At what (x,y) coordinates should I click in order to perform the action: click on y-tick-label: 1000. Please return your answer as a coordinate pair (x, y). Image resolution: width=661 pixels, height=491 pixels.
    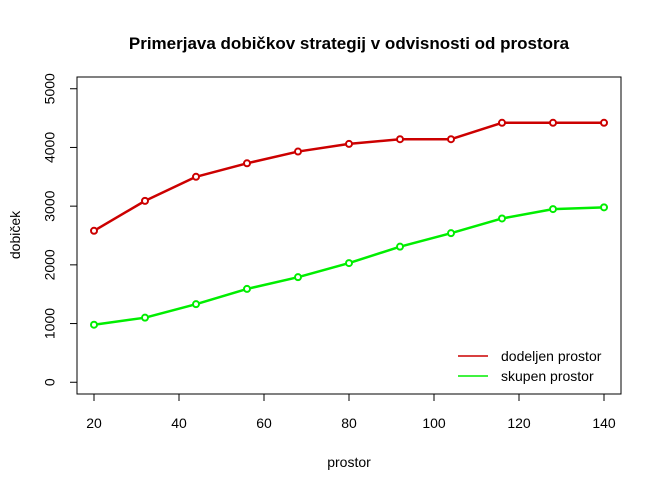
    Looking at the image, I should click on (50, 323).